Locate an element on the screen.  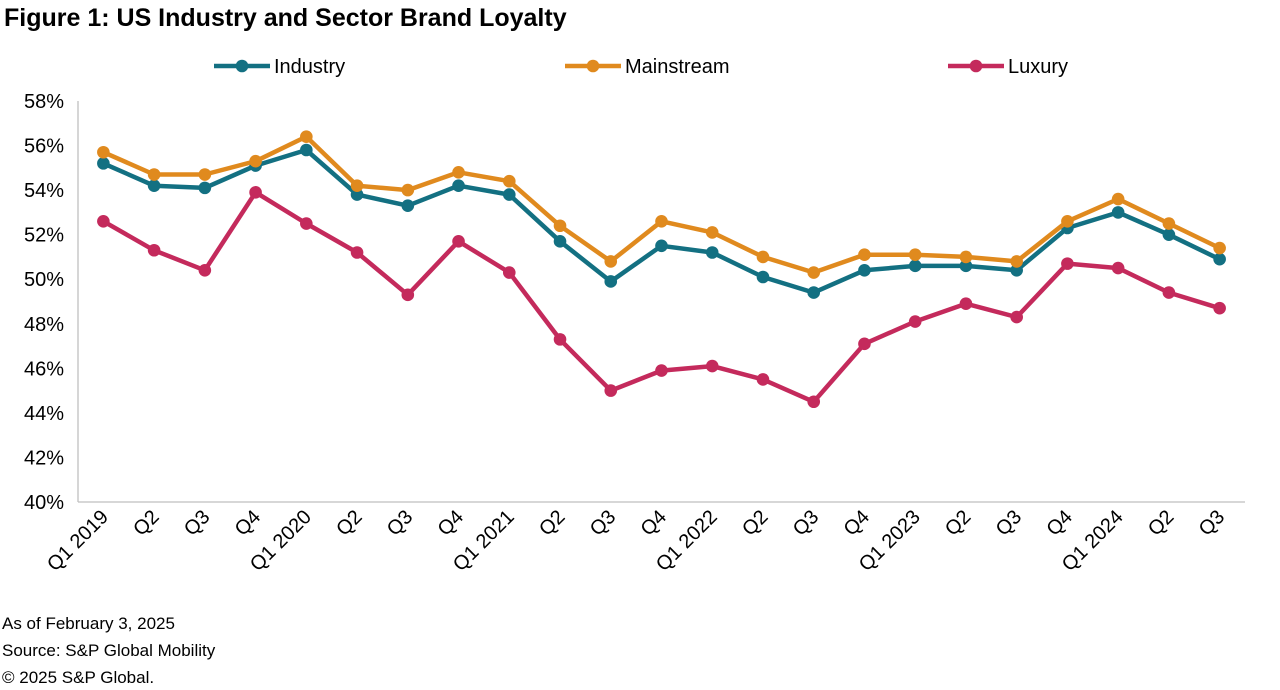
as-of-date: As of February 3, 2025 is located at coordinates (88, 623).